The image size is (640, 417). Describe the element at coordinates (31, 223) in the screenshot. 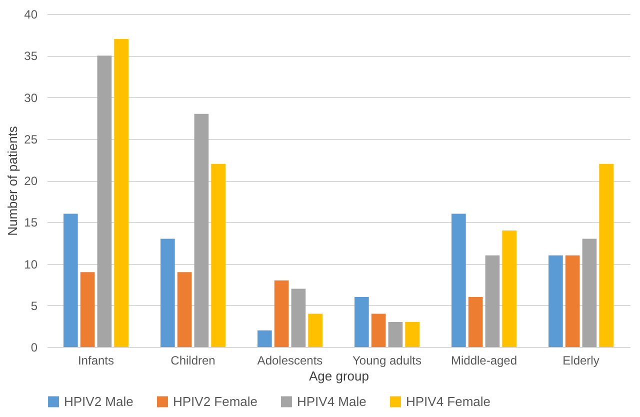

I see `y-tick-label: 15` at that location.